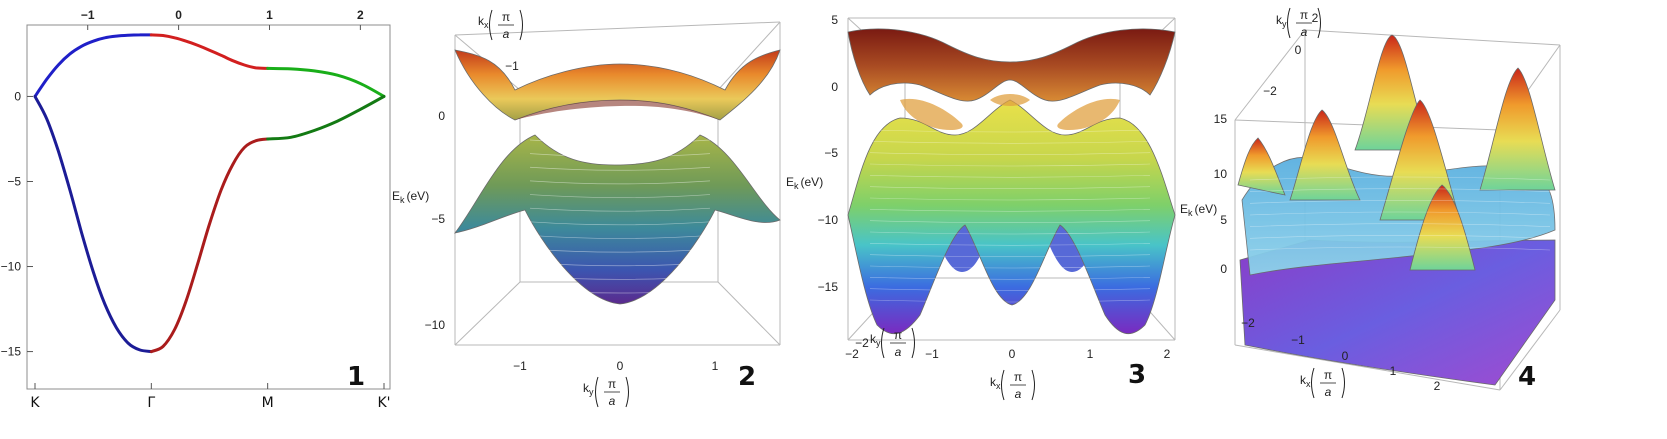 The width and height of the screenshot is (1667, 439). What do you see at coordinates (1345, 356) in the screenshot?
I see `panel-4-kx-tick: 0` at bounding box center [1345, 356].